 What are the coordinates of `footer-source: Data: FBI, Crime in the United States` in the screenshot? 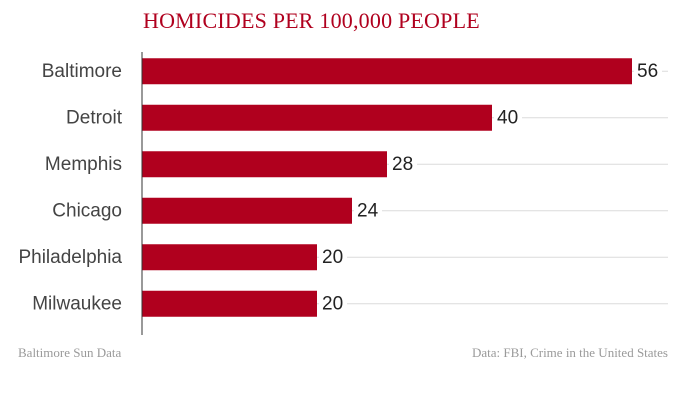 It's located at (569, 352).